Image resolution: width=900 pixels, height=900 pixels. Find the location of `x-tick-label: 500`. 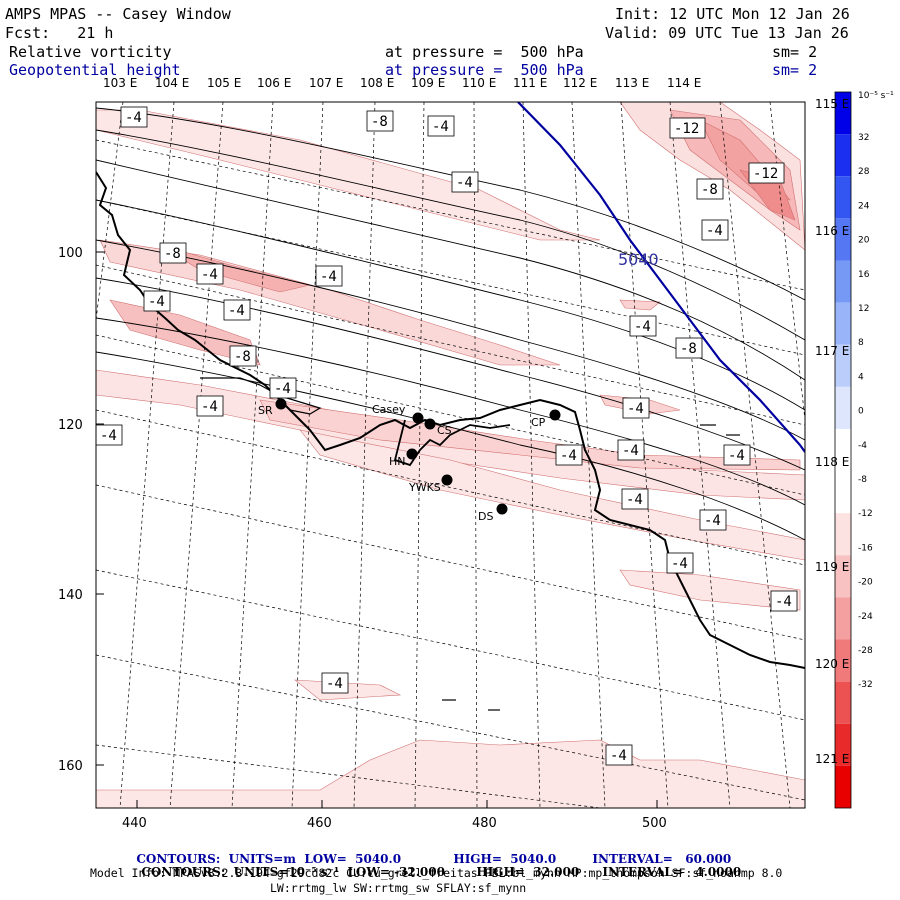

x-tick-label: 500 is located at coordinates (654, 823).